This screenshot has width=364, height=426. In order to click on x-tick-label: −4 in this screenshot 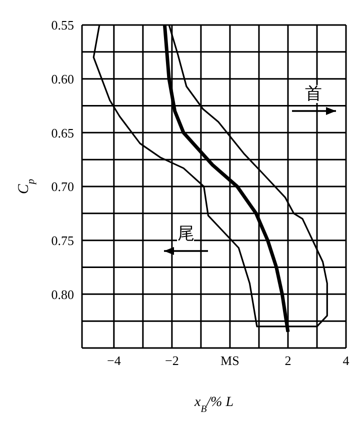, I will do `click(114, 360)`.